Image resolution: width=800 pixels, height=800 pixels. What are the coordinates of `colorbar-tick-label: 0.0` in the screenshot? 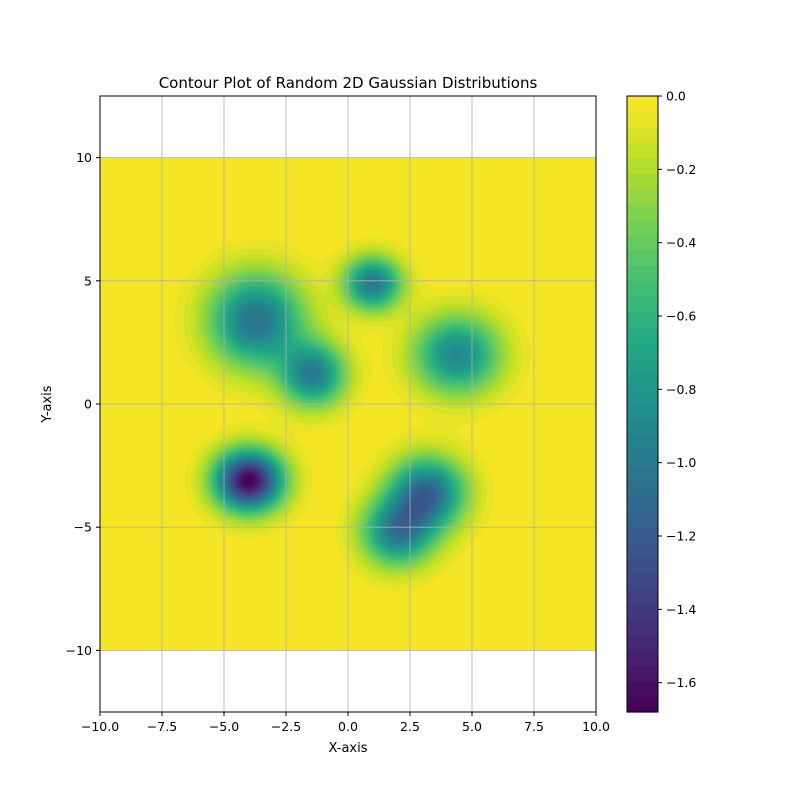 It's located at (676, 96).